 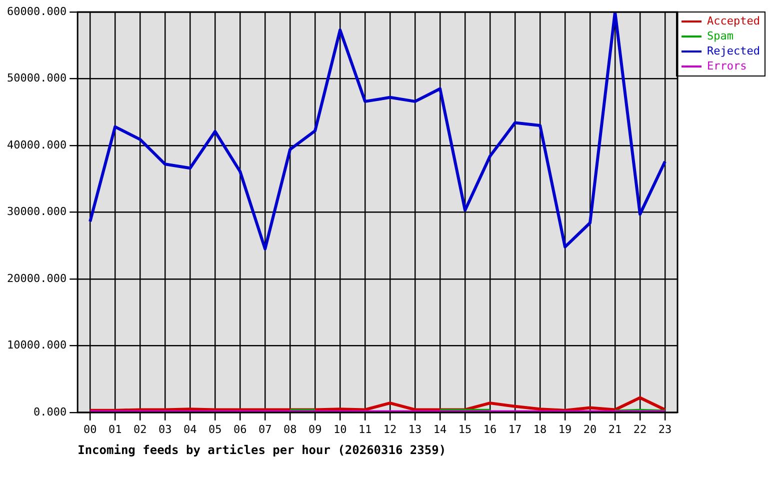 What do you see at coordinates (733, 51) in the screenshot?
I see `legend-label: Rejected` at bounding box center [733, 51].